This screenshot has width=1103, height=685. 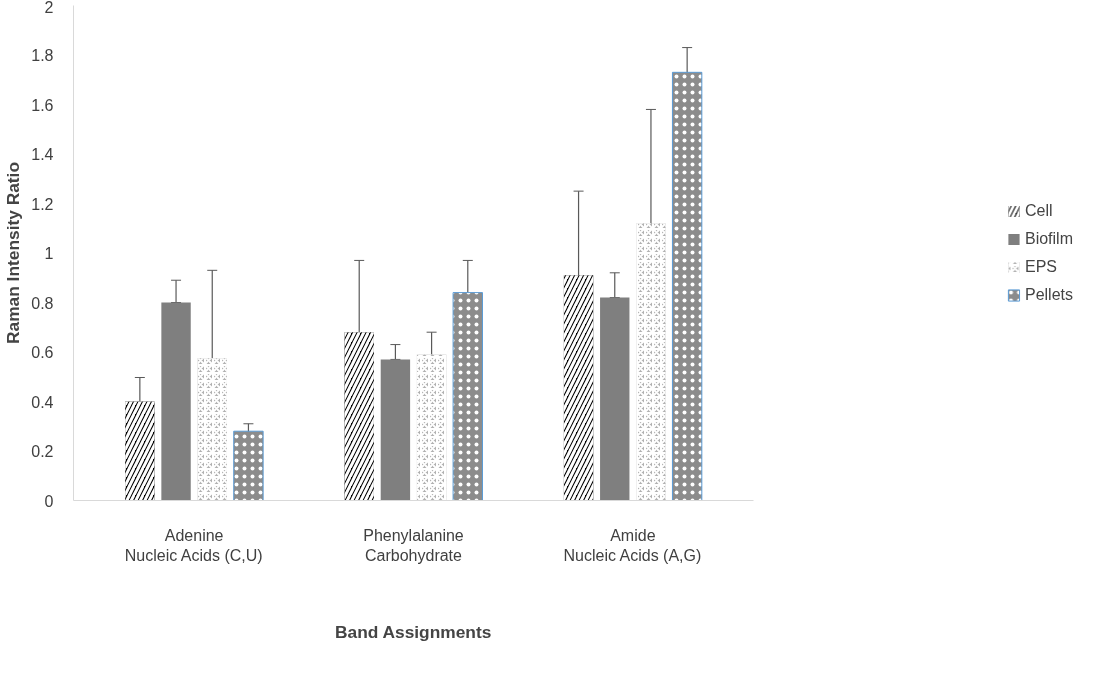 I want to click on y-tick-label: 1.2, so click(x=42, y=204).